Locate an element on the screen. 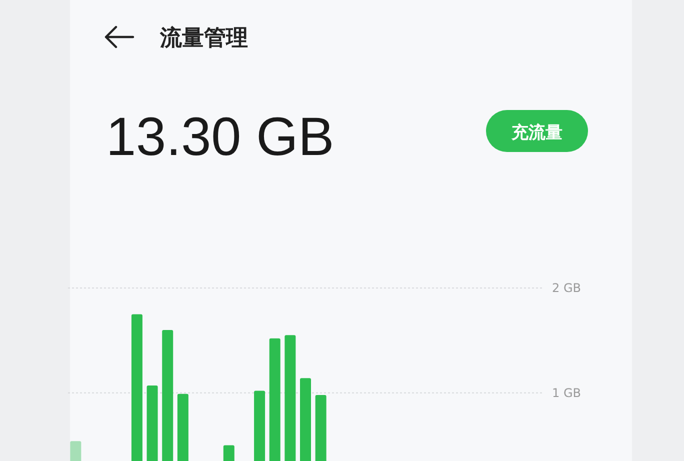 The image size is (684, 461). chart-subtitle: 13.30 GB is located at coordinates (220, 137).